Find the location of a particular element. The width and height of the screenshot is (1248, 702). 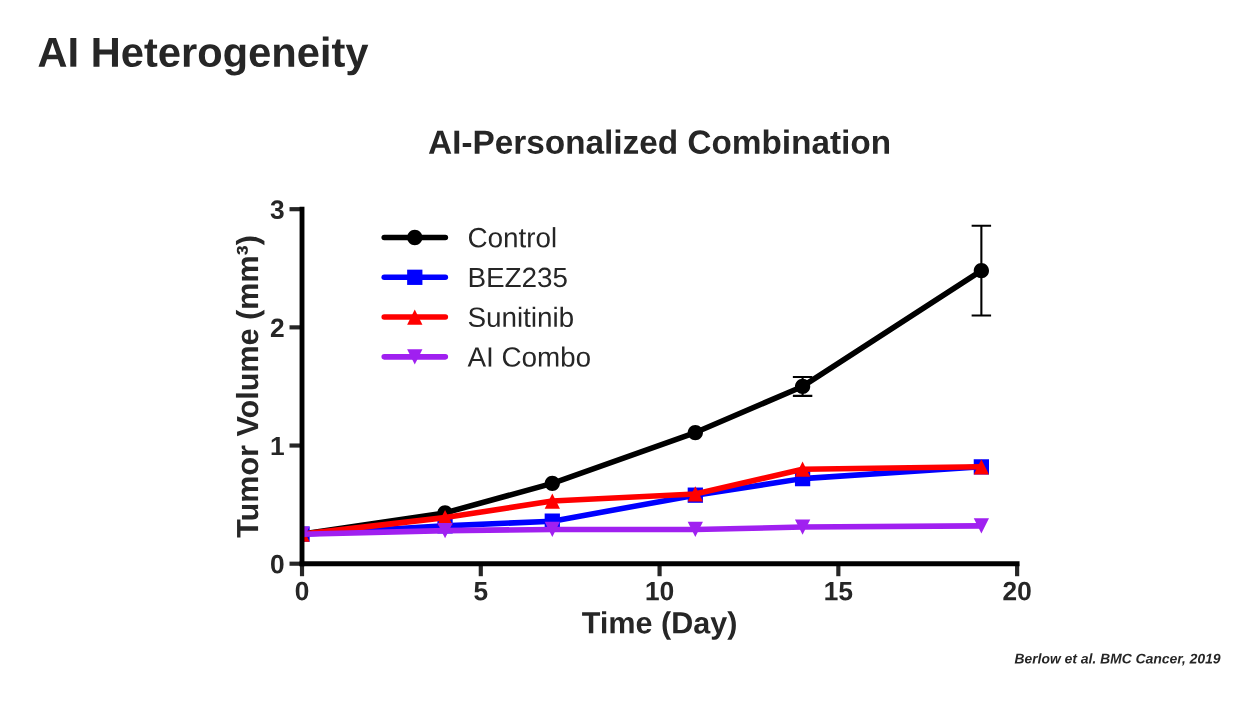

y-tick-label: 0 is located at coordinates (277, 564).